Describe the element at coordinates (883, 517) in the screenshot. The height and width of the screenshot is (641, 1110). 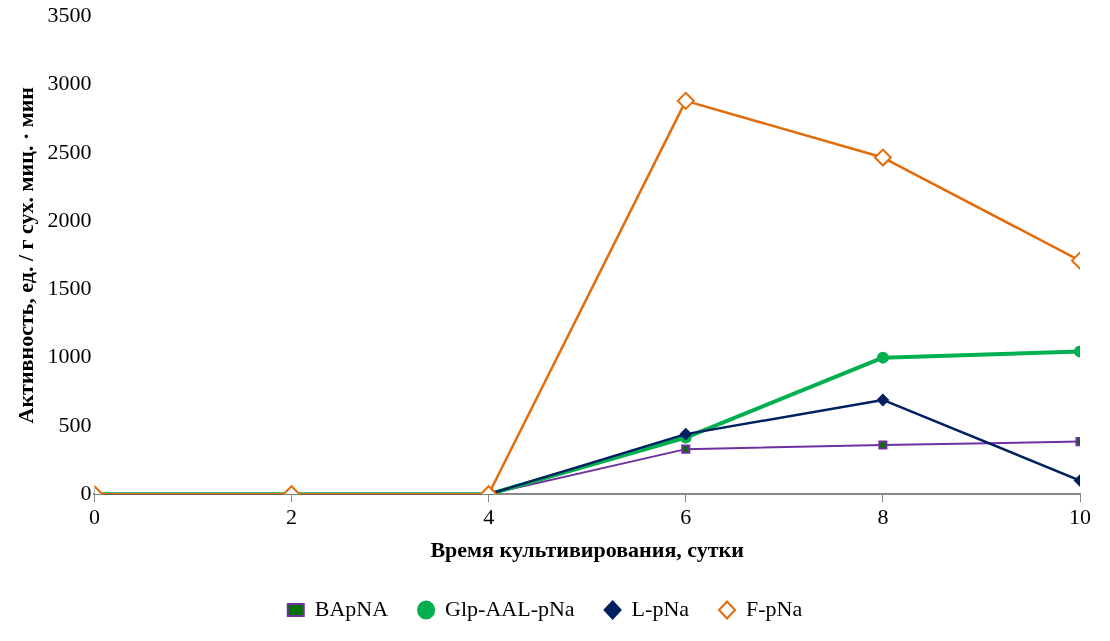
I see `x-tick-label: 8` at that location.